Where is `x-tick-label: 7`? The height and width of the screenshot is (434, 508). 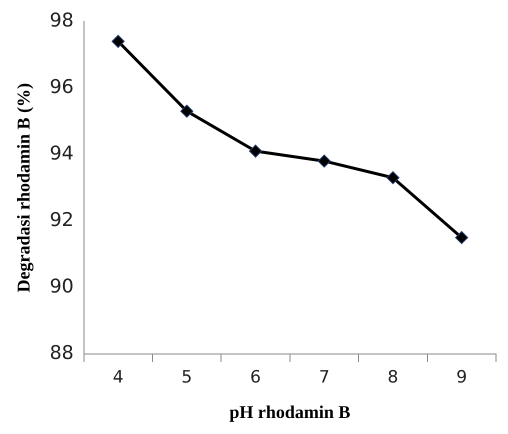
x-tick-label: 7 is located at coordinates (324, 378).